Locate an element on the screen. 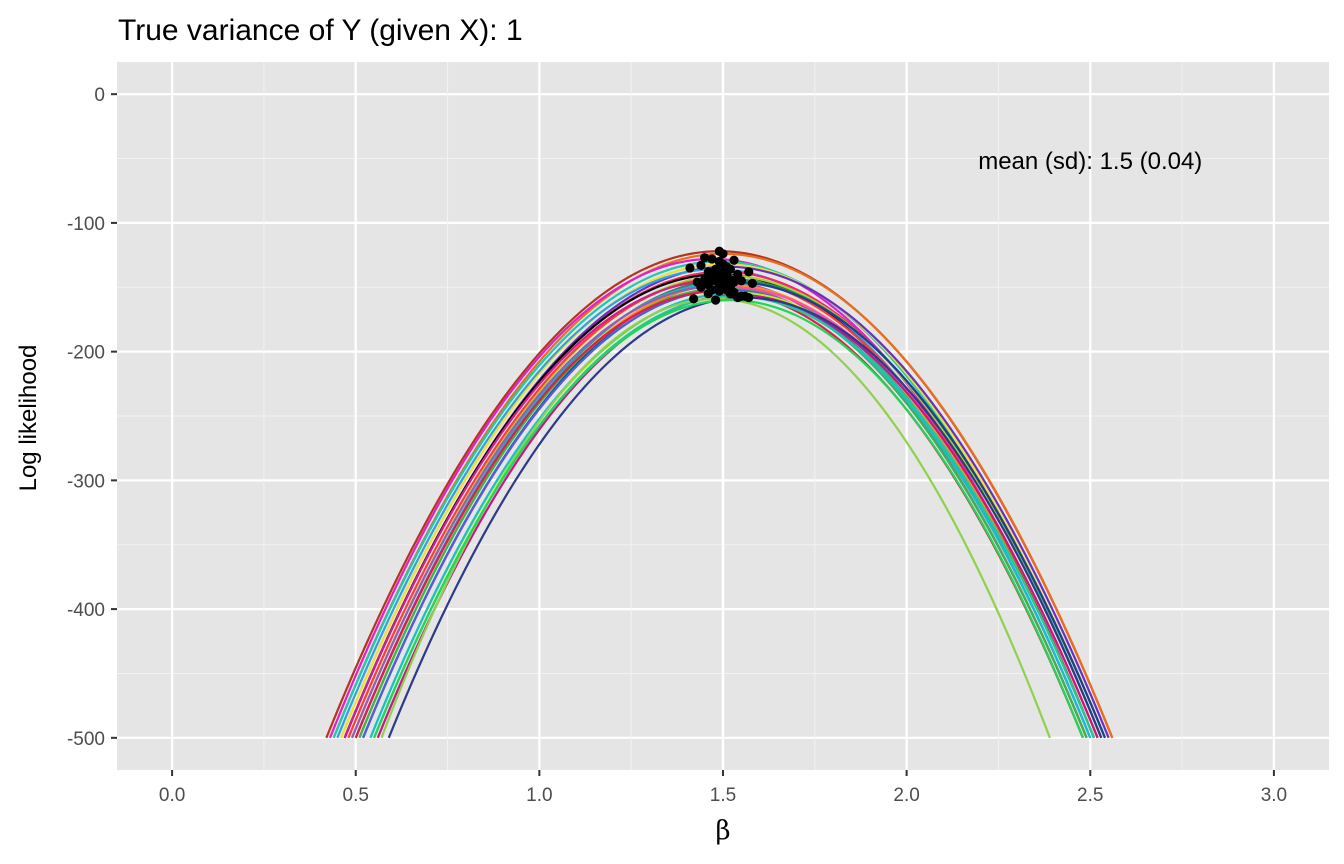 This screenshot has width=1344, height=864. x-axis-title: β is located at coordinates (722, 831).